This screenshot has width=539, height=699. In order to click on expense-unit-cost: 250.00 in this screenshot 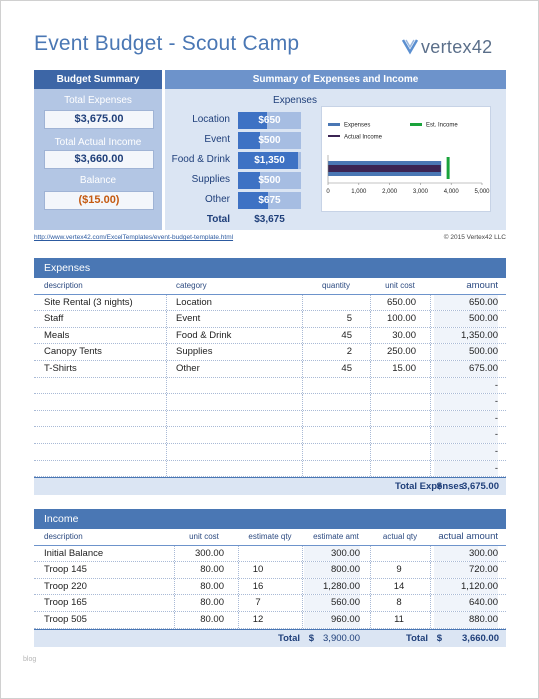, I will do `click(401, 352)`.